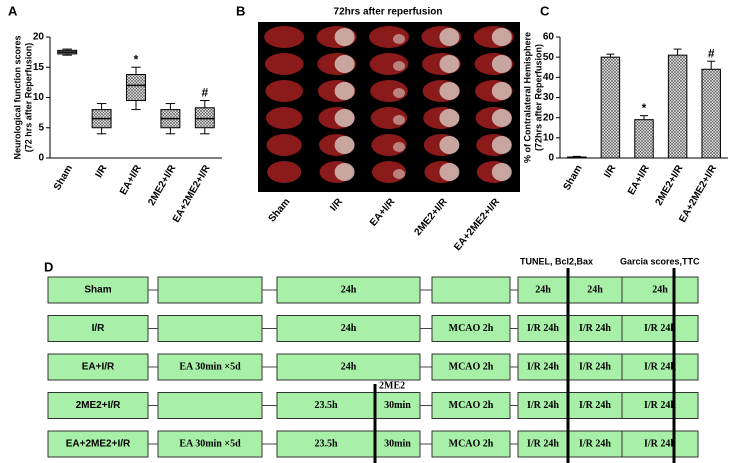  What do you see at coordinates (13, 10) in the screenshot?
I see `panel-label: A` at bounding box center [13, 10].